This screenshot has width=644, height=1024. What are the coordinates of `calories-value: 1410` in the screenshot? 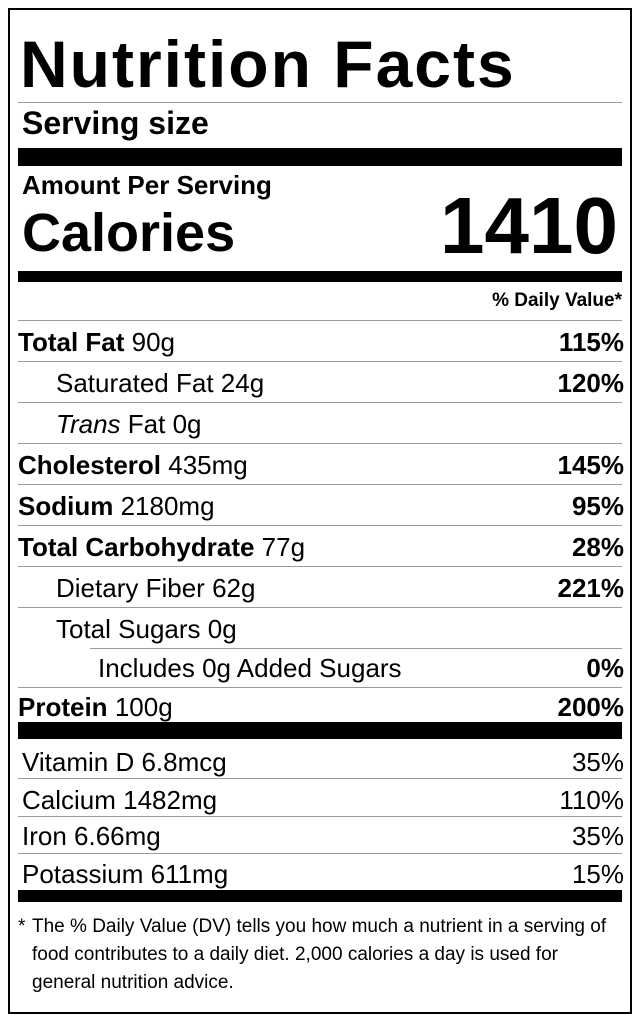 It's located at (529, 225).